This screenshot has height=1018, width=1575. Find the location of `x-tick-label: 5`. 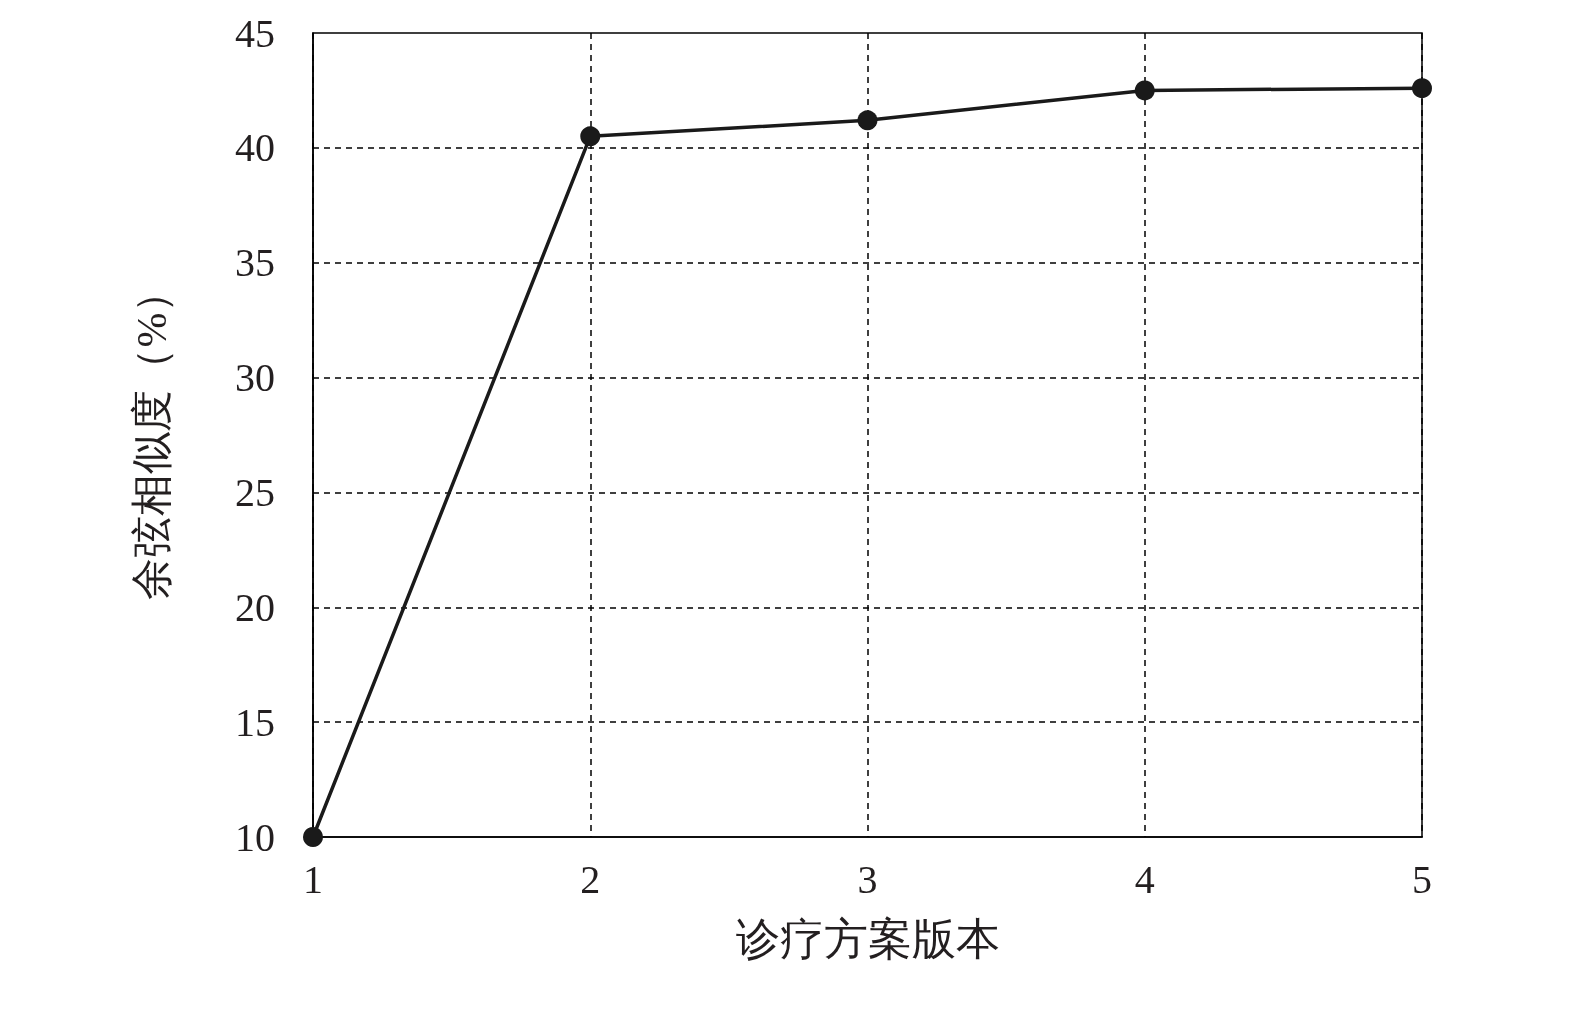

x-tick-label: 5 is located at coordinates (1422, 879).